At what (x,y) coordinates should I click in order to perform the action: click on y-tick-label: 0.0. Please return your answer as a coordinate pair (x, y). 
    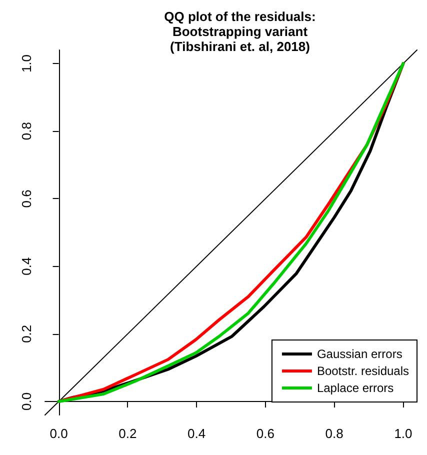
    Looking at the image, I should click on (26, 401).